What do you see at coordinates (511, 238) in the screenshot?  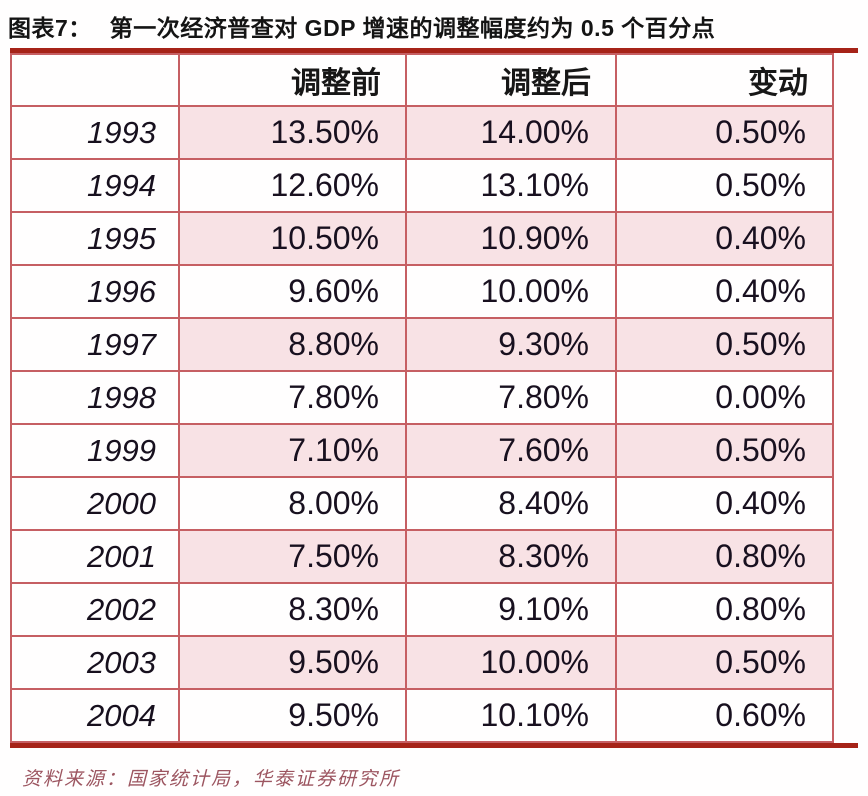 I see `after-cell: 10.90%` at bounding box center [511, 238].